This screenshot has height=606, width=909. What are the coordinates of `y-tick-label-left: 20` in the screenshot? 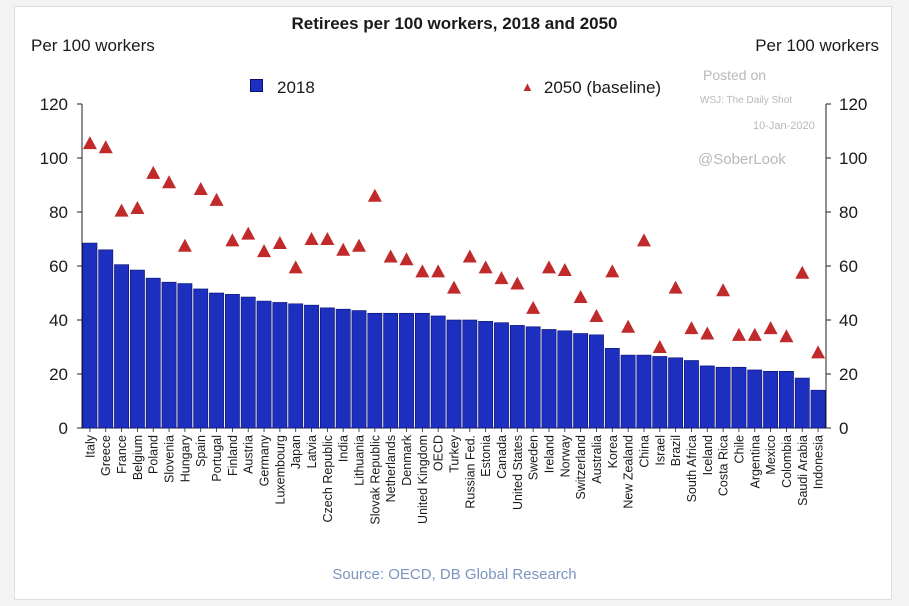 It's located at (58, 374).